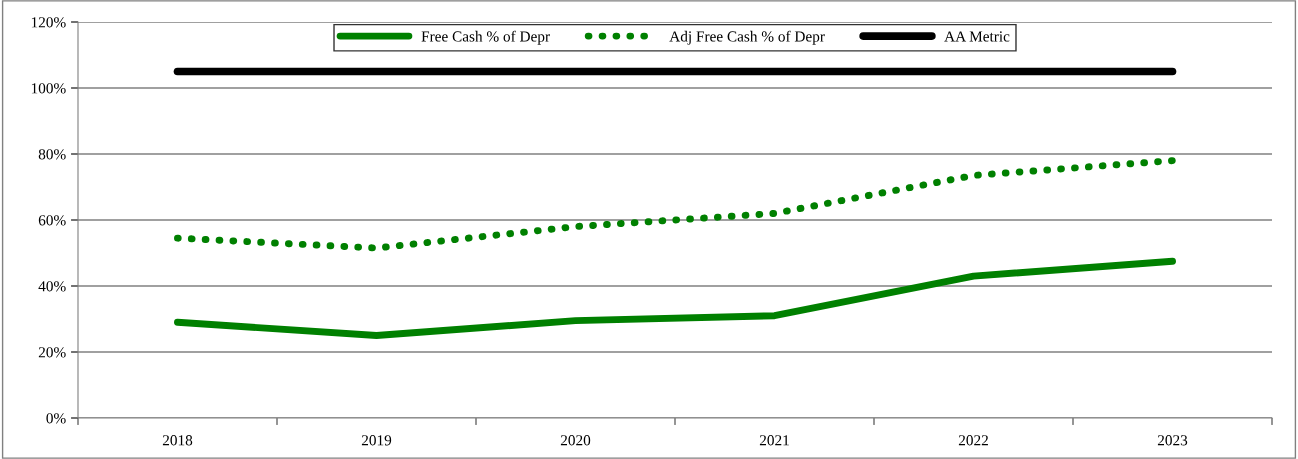 The width and height of the screenshot is (1298, 459). Describe the element at coordinates (977, 36) in the screenshot. I see `legend-label: AA Metric` at that location.